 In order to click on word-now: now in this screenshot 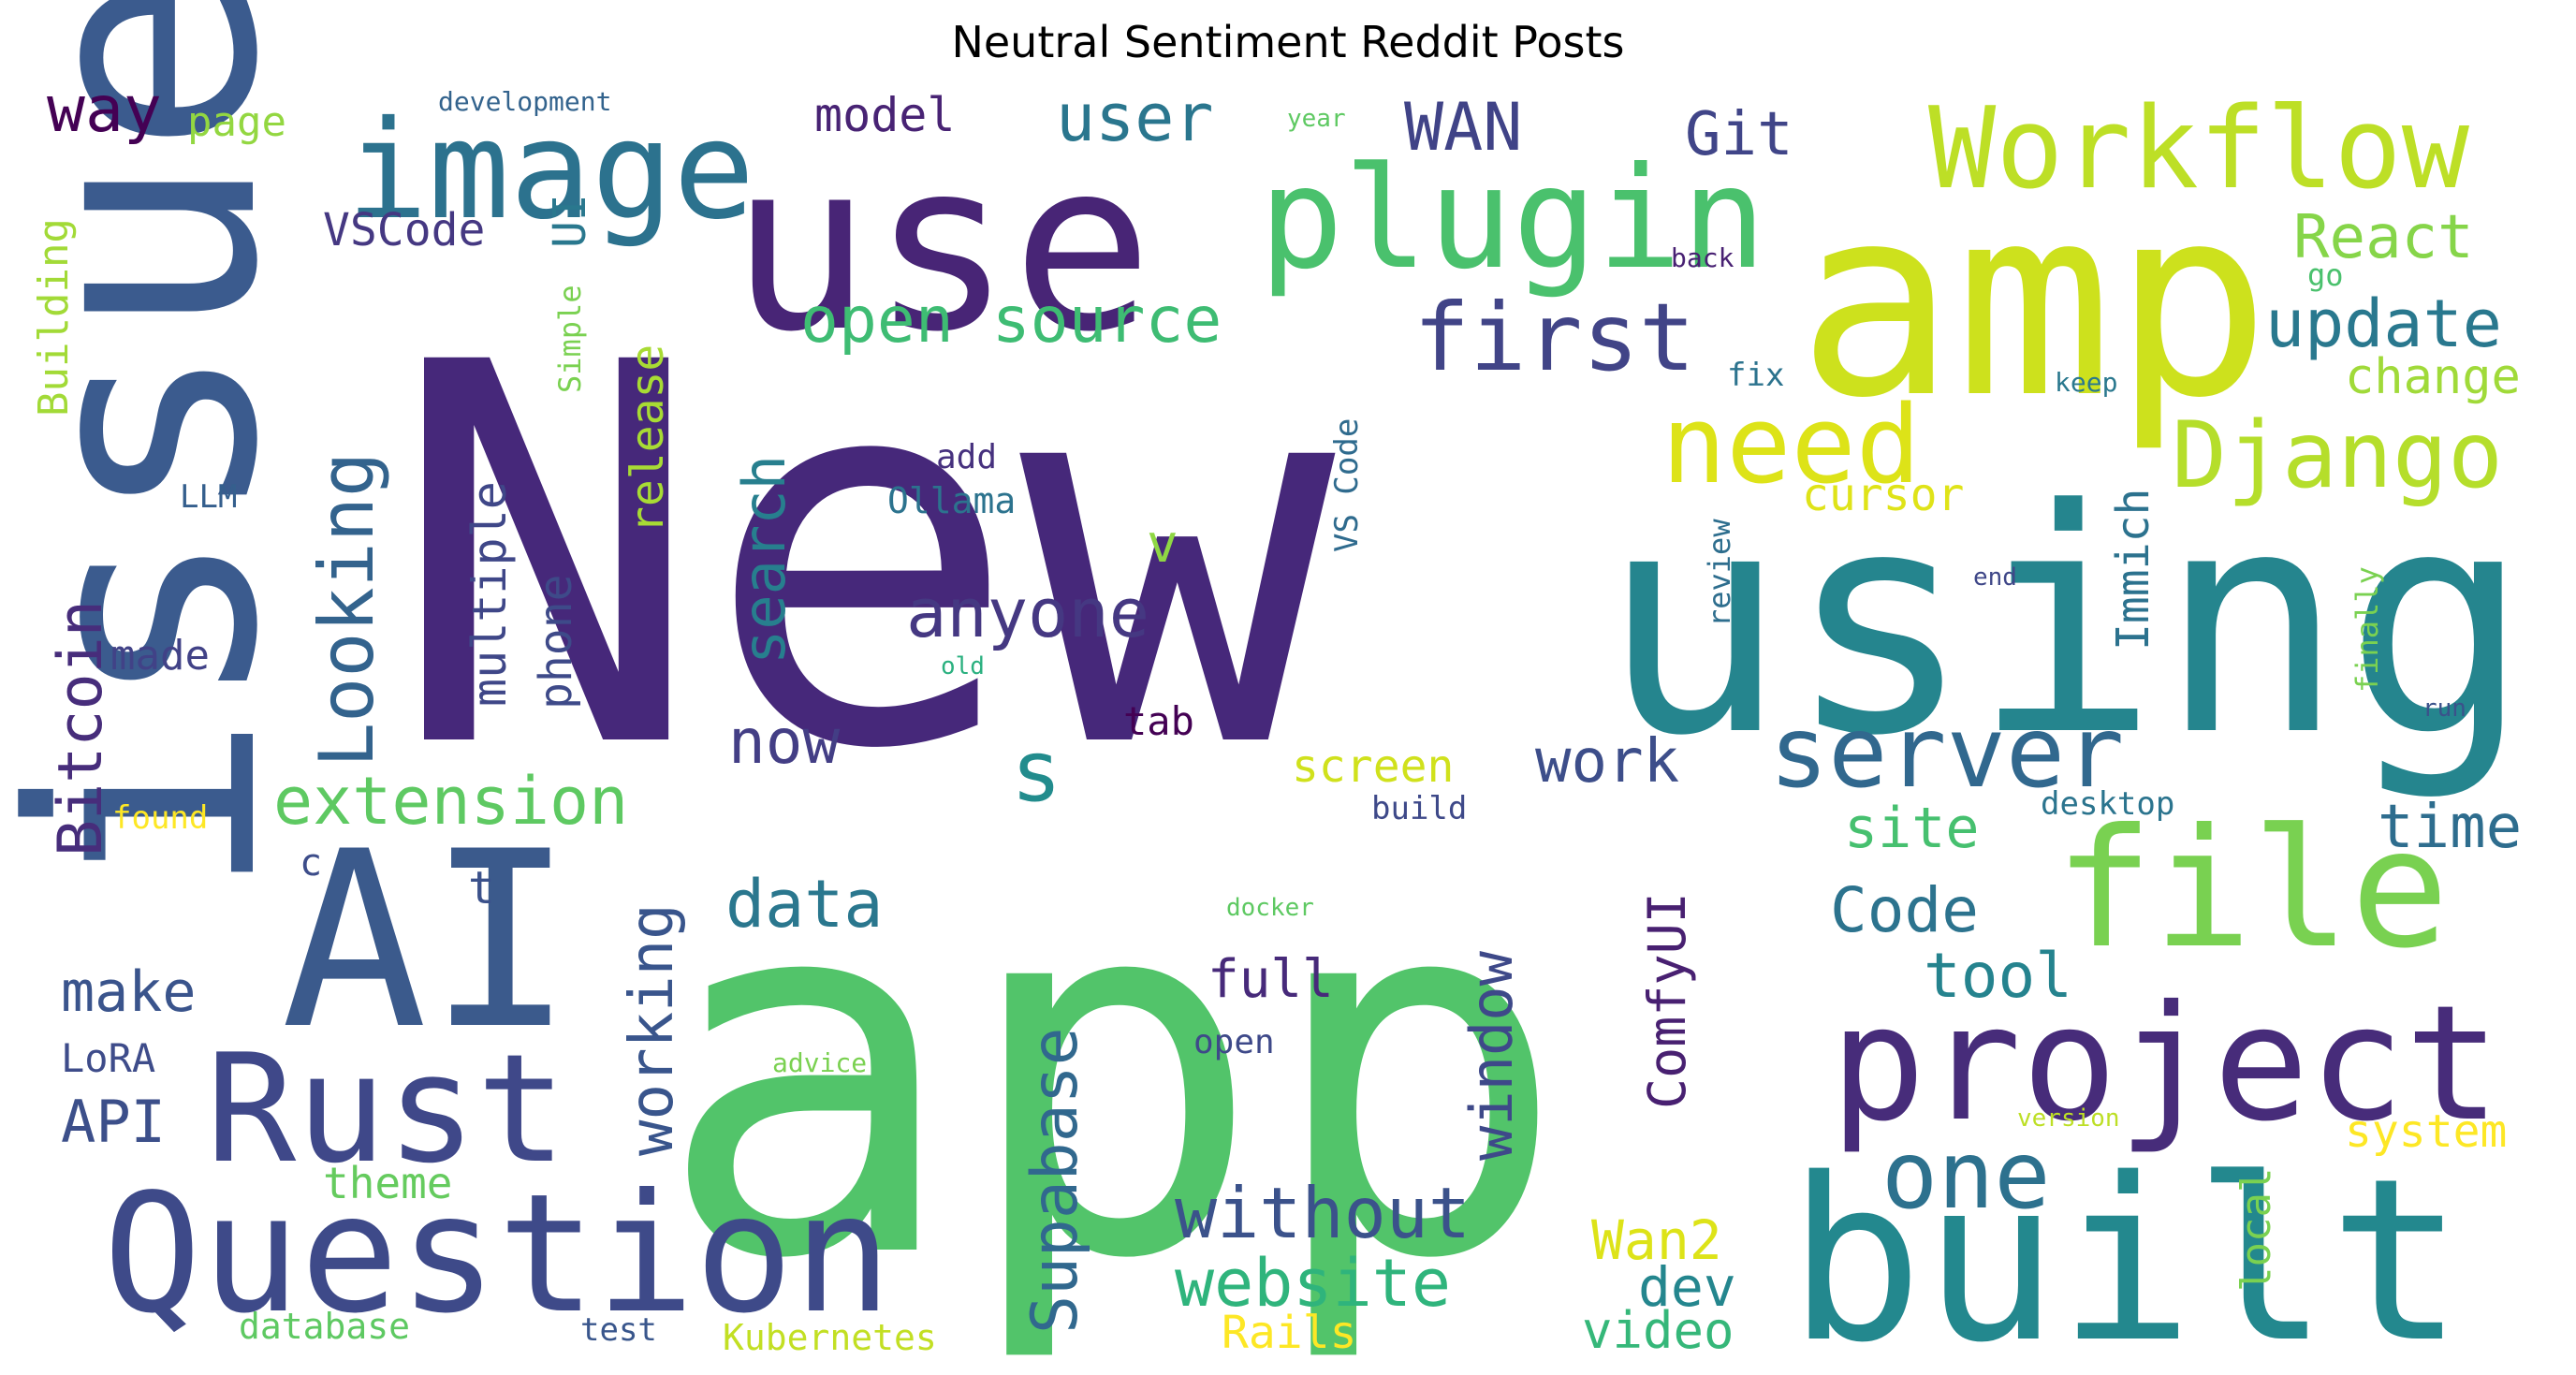, I will do `click(784, 742)`.